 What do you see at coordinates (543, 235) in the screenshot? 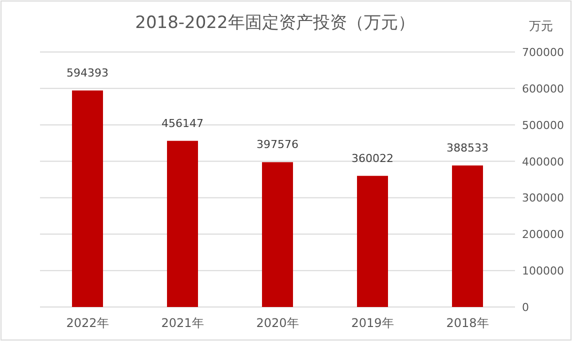
I see `y-tick-label: 200000` at bounding box center [543, 235].